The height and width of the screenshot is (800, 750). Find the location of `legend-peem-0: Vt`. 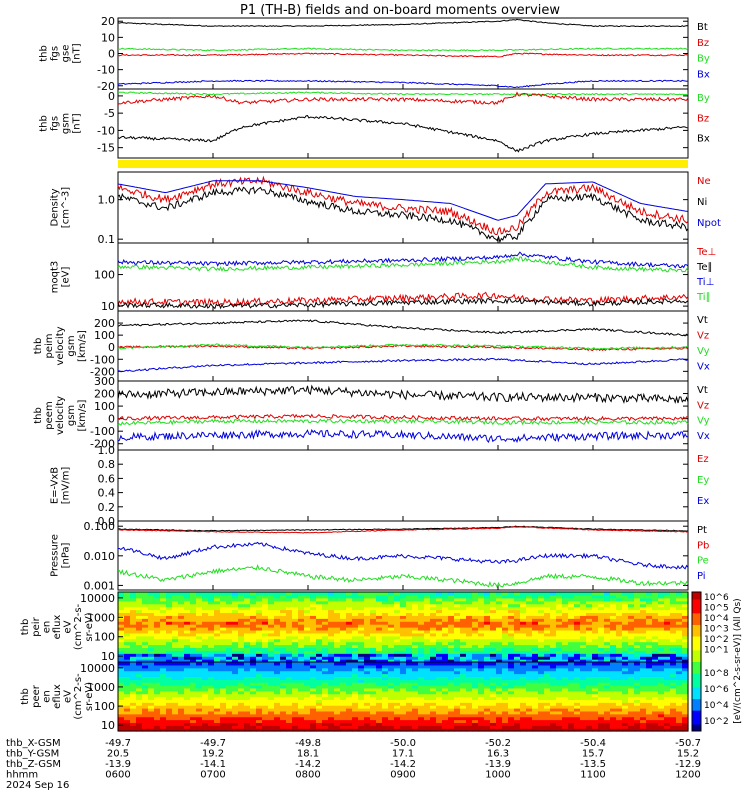

legend-peem-0: Vt is located at coordinates (702, 390).